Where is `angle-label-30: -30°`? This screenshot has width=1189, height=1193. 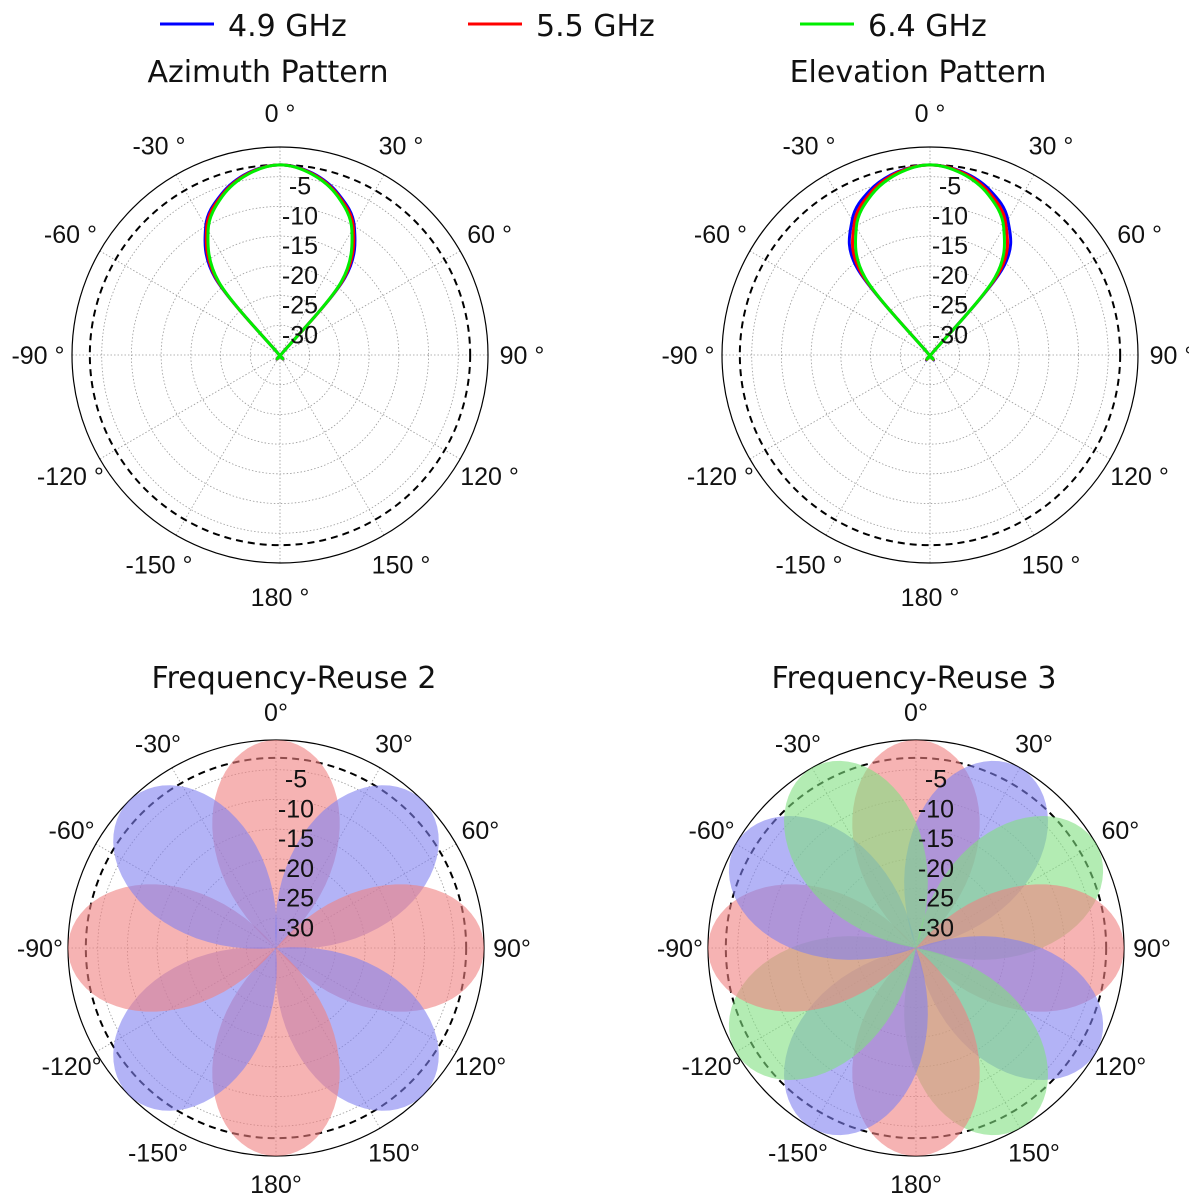
angle-label-30: -30° is located at coordinates (158, 745).